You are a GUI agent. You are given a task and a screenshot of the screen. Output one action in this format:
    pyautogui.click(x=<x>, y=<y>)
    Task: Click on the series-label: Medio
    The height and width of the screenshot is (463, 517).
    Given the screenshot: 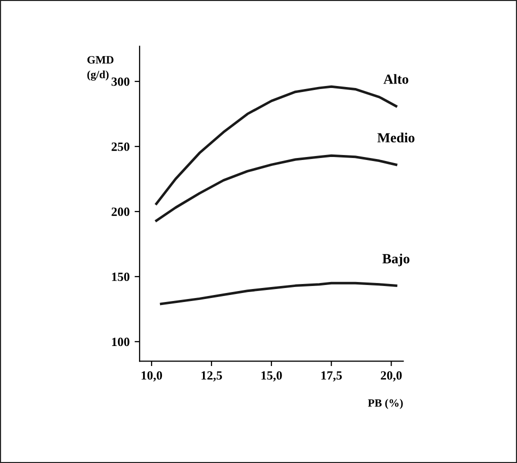 What is the action you would take?
    pyautogui.click(x=395, y=137)
    